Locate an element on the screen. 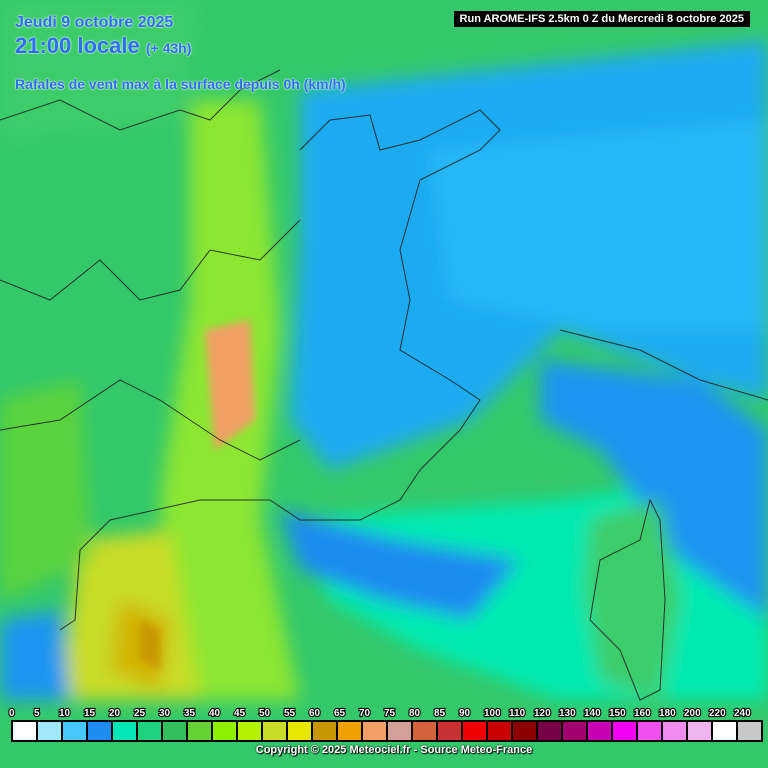 The image size is (768, 768). legend-label: 90 is located at coordinates (465, 713).